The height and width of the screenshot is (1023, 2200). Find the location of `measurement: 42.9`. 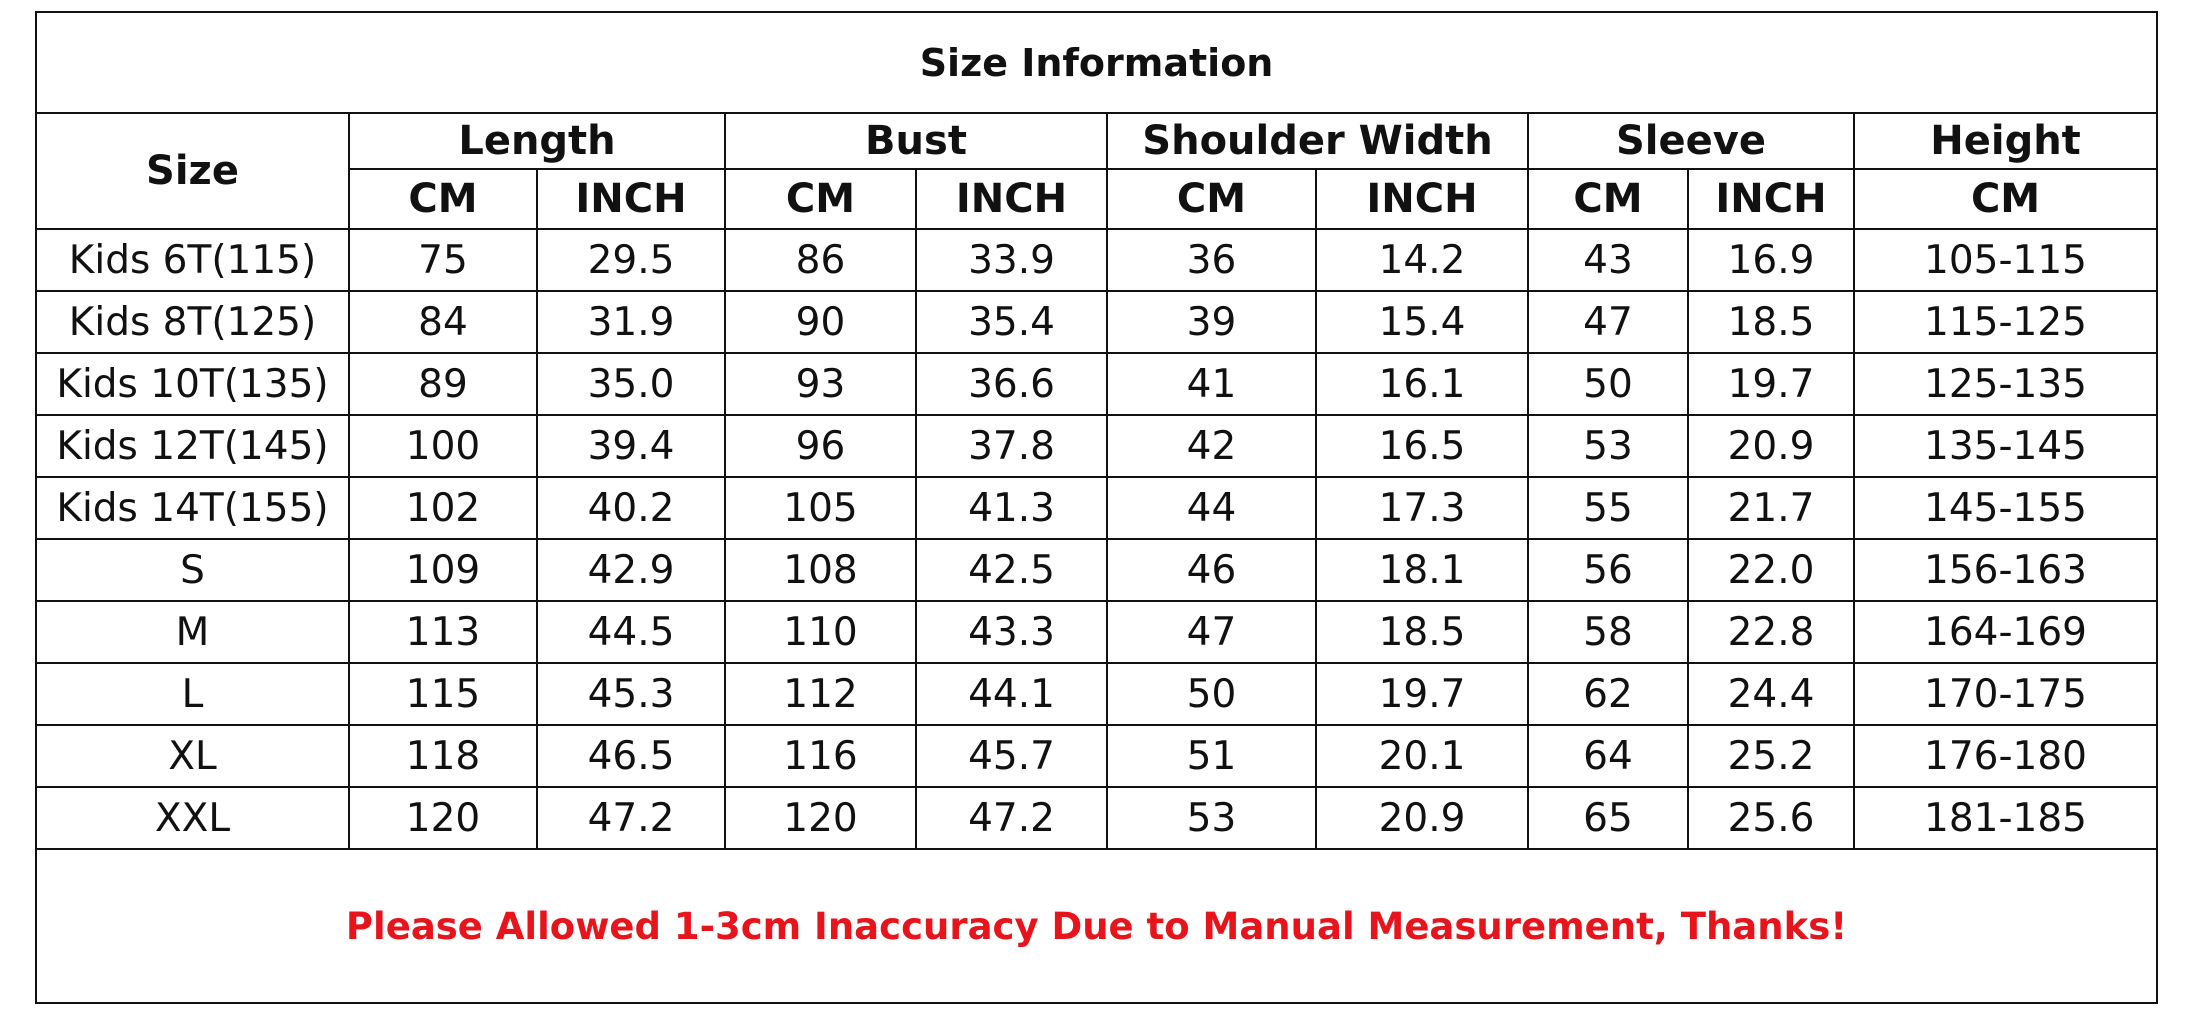

measurement: 42.9 is located at coordinates (631, 570).